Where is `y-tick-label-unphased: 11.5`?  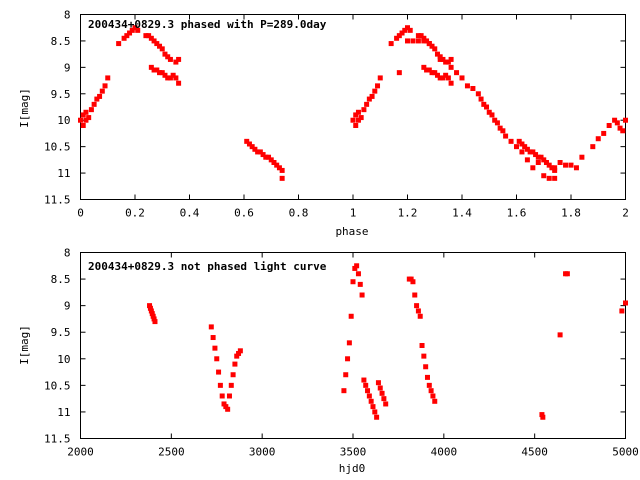
y-tick-label-unphased: 11.5 is located at coordinates (57, 439).